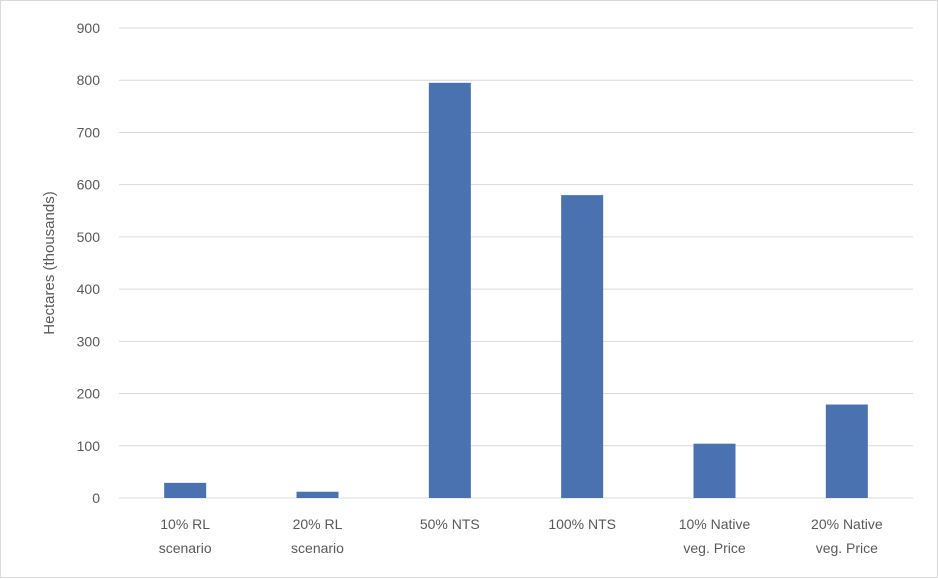 This screenshot has width=938, height=579. I want to click on y-axis-ticks: 0 100 200 300 400 500 600 700 800 900, so click(89, 263).